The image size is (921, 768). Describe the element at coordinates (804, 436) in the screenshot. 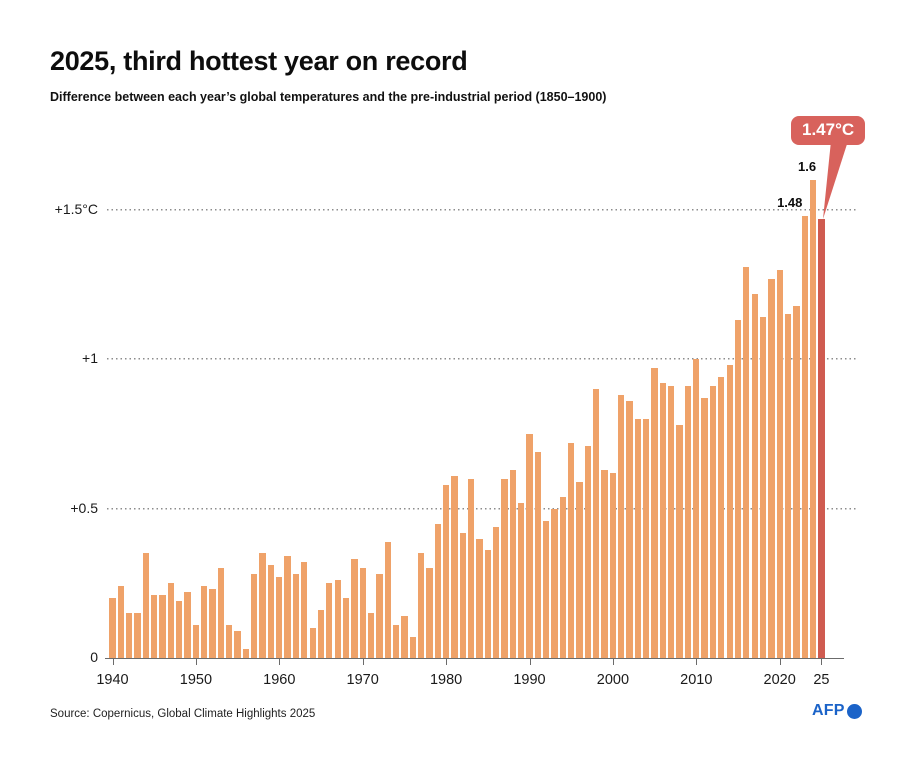

I see `bar-2023` at that location.